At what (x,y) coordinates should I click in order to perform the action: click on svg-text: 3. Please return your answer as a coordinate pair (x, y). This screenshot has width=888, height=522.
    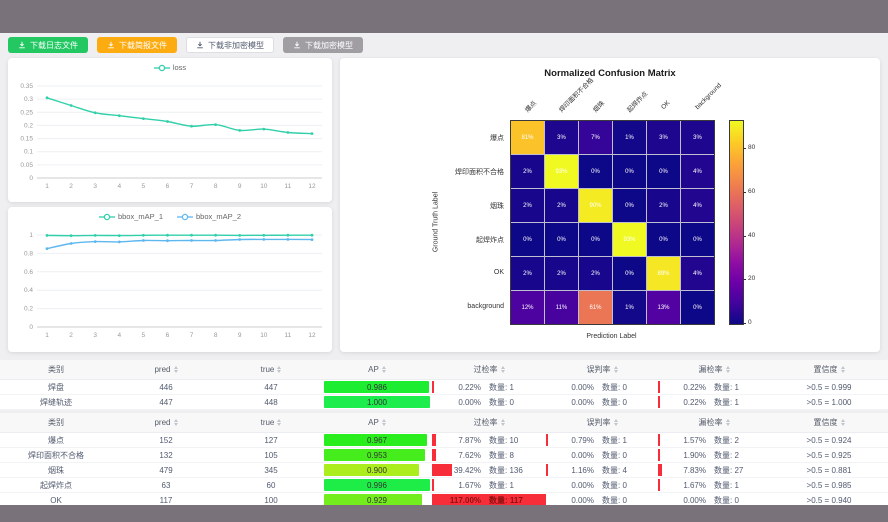
    Looking at the image, I should click on (95, 186).